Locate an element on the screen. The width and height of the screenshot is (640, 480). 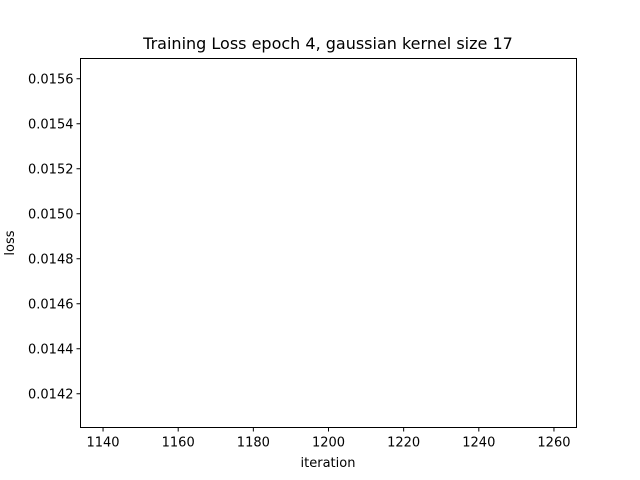
x-tick-label: 1140 is located at coordinates (102, 443).